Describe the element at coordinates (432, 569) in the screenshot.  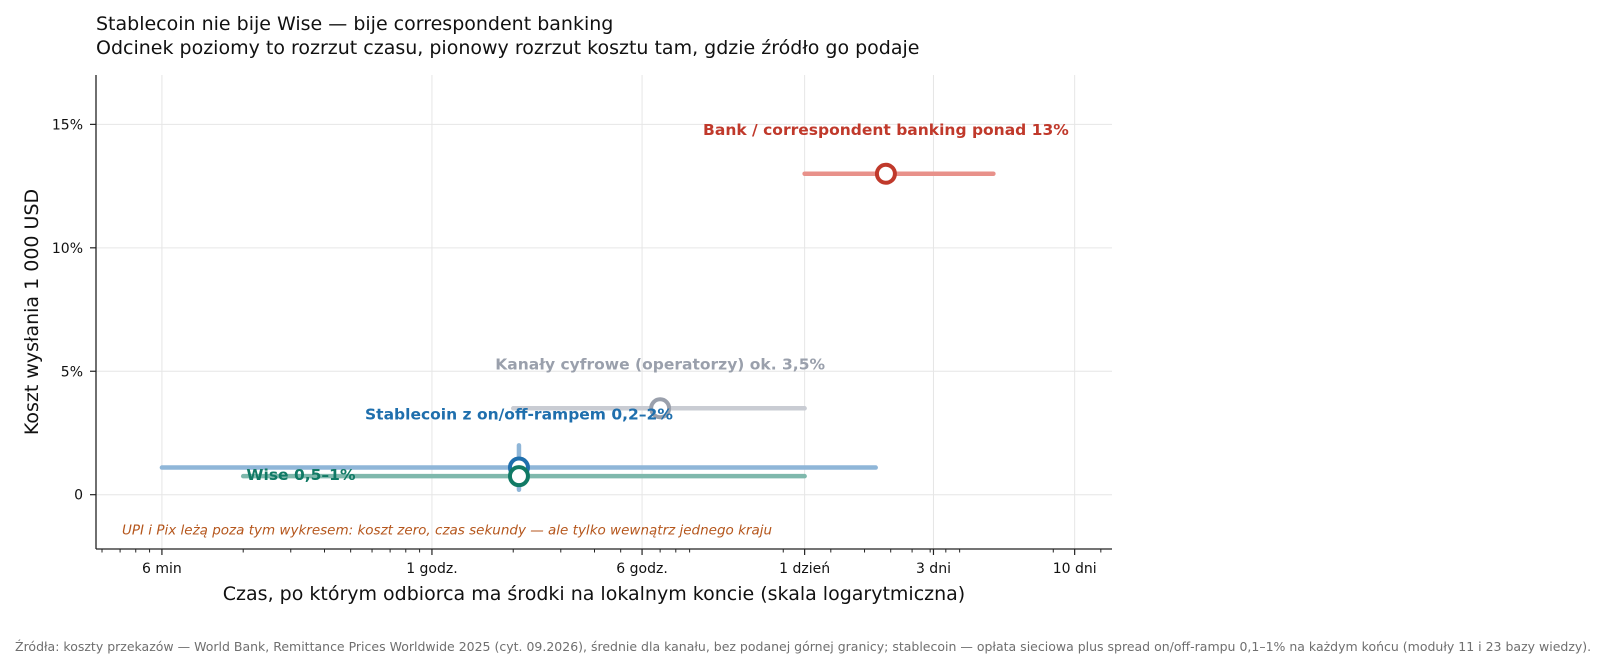
I see `x-tick-label: 1 godz.` at that location.